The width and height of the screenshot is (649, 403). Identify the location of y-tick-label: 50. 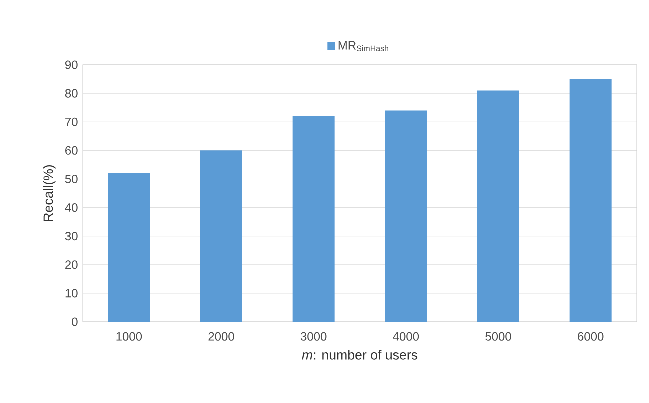
(71, 179).